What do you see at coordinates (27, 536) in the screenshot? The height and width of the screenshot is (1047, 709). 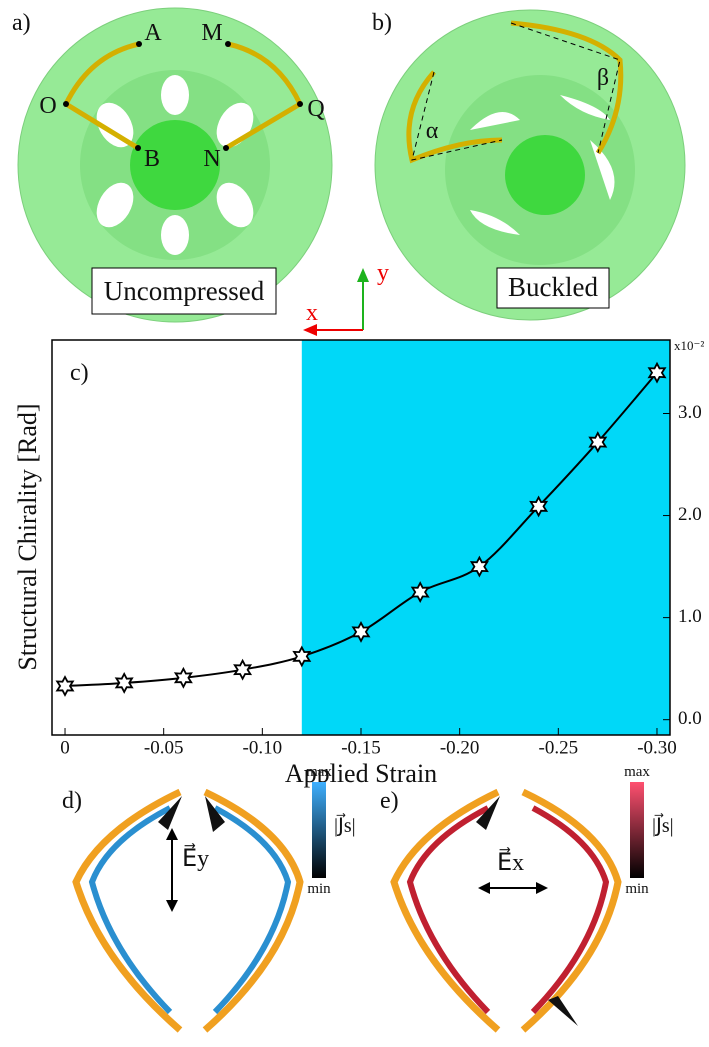 I see `y-axis-label: Structural Chirality [Rad]` at bounding box center [27, 536].